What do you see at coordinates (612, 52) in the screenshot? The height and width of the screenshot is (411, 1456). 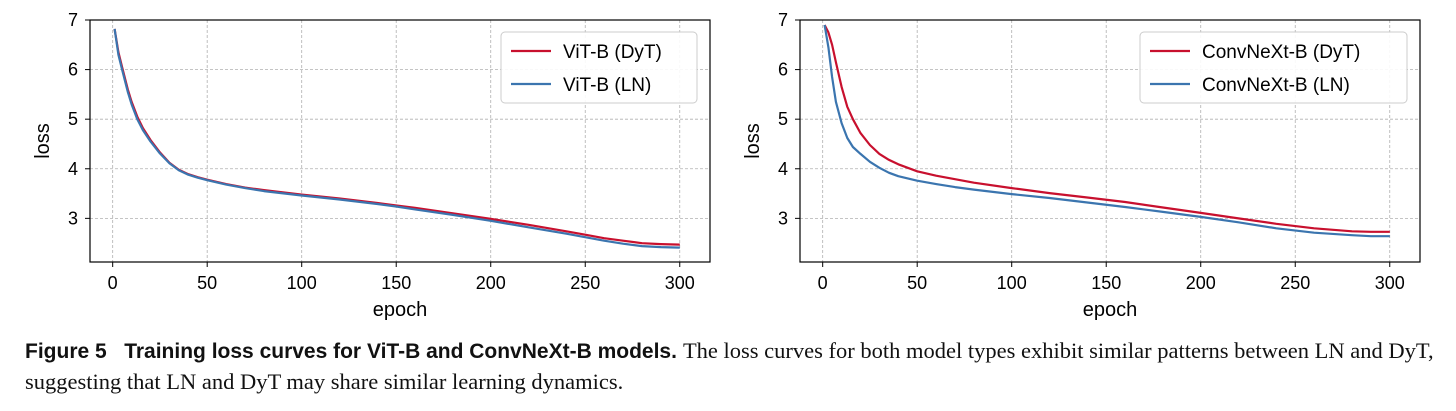 I see `legend-label: ViT-B (DyT)` at bounding box center [612, 52].